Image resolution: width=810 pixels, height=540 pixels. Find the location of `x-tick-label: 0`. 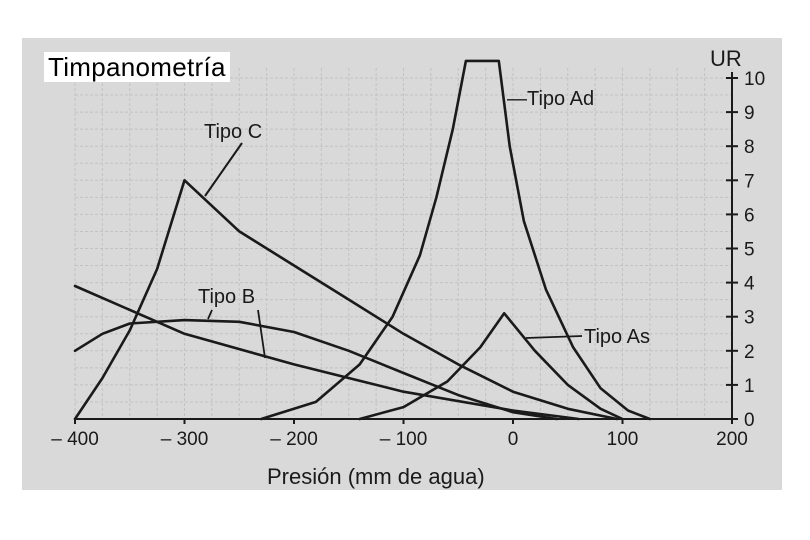

x-tick-label: 0 is located at coordinates (513, 439).